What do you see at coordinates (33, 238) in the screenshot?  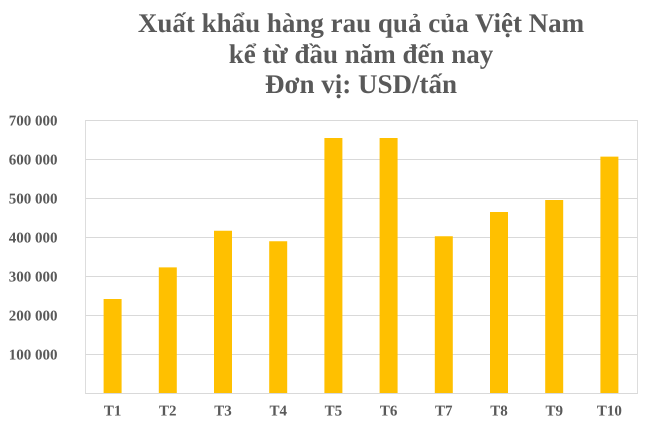 I see `y-tick-label: 400 000` at bounding box center [33, 238].